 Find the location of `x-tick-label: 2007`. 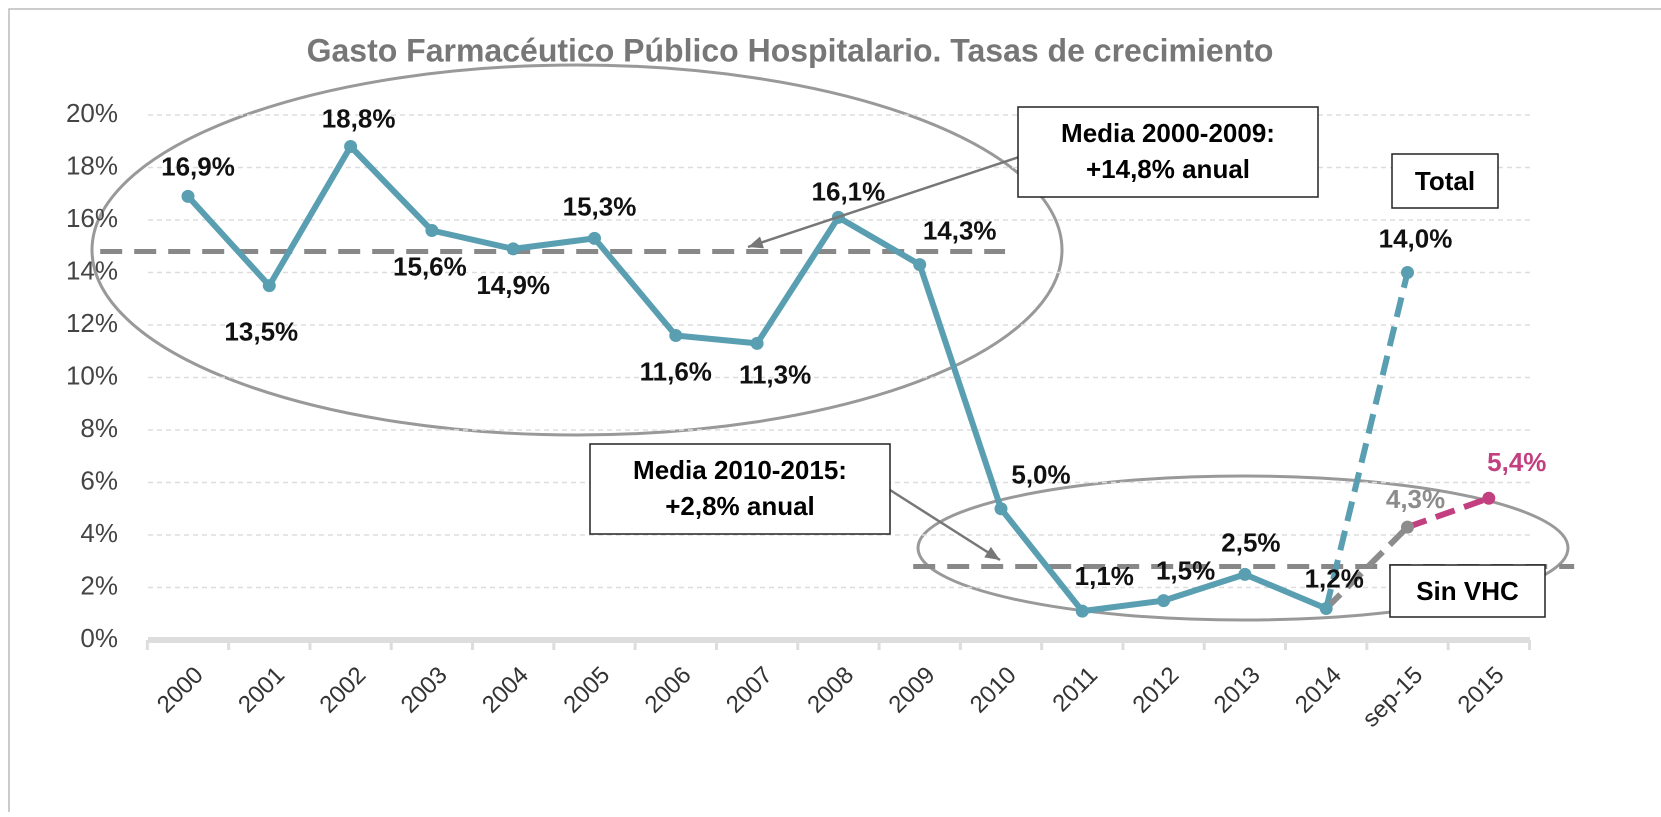

x-tick-label: 2007 is located at coordinates (749, 690).